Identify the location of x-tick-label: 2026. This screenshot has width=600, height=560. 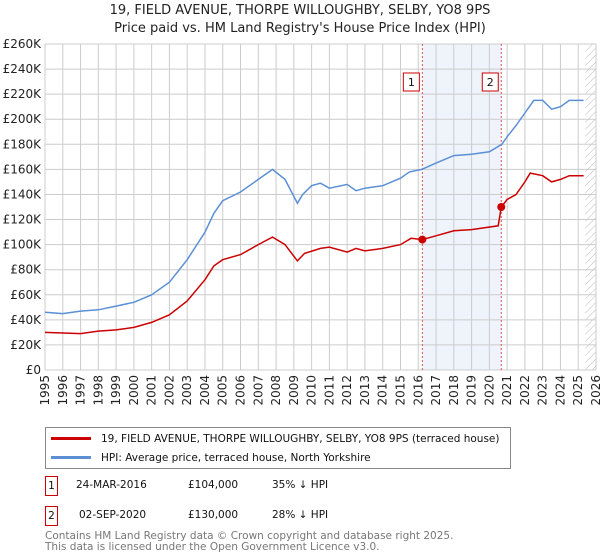
(594, 390).